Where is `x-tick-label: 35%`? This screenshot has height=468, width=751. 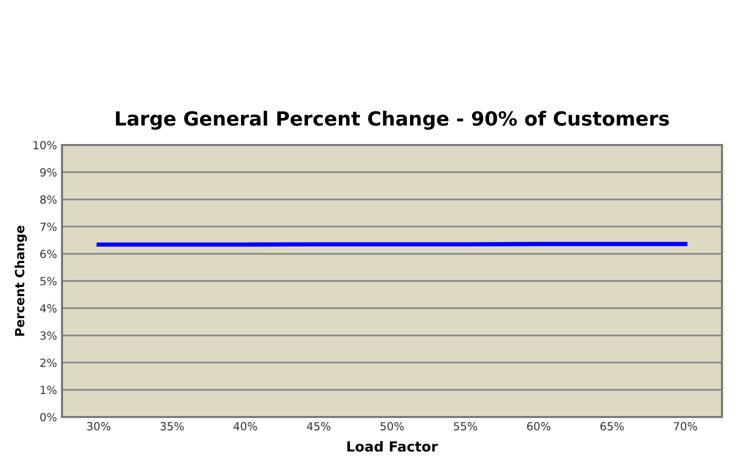 x-tick-label: 35% is located at coordinates (172, 426).